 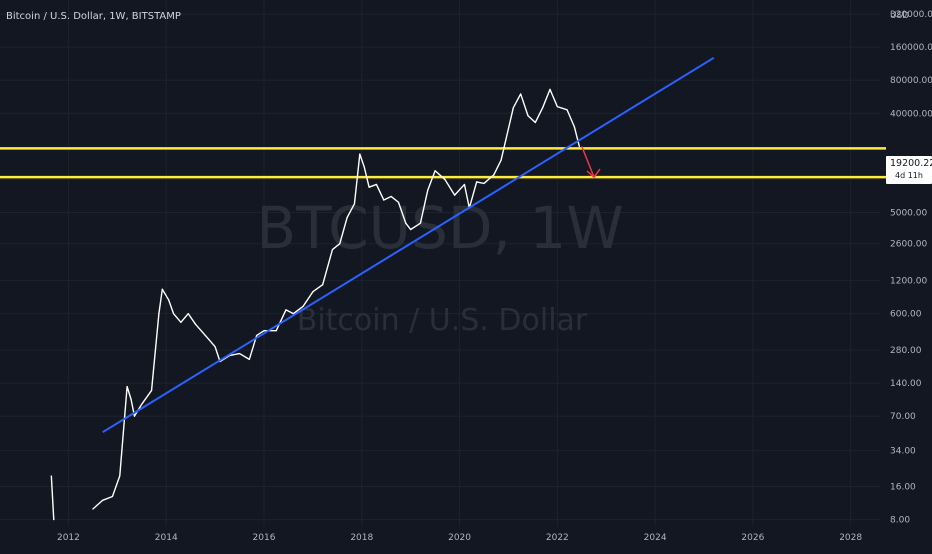 What do you see at coordinates (909, 170) in the screenshot?
I see `last-price-label: 19200.22 4d 11h` at bounding box center [909, 170].